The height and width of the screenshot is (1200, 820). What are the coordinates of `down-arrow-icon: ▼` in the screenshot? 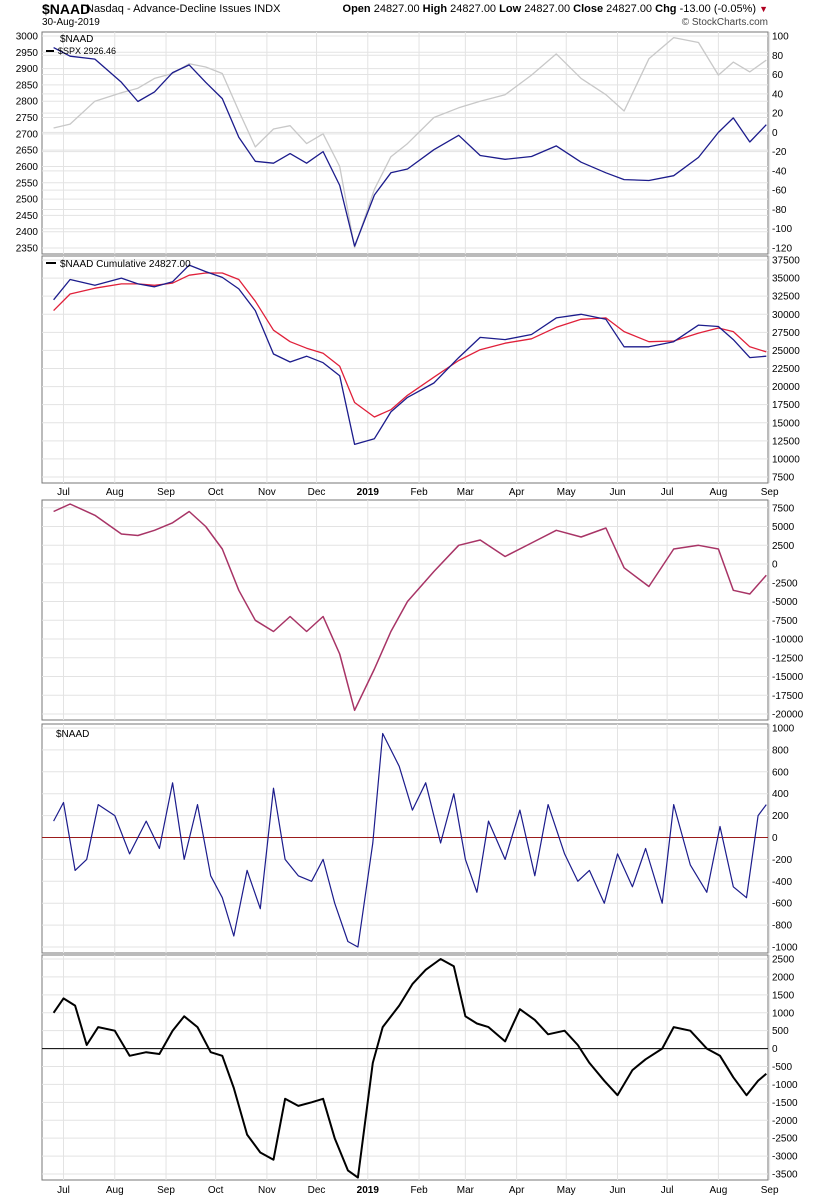 It's located at (763, 9).